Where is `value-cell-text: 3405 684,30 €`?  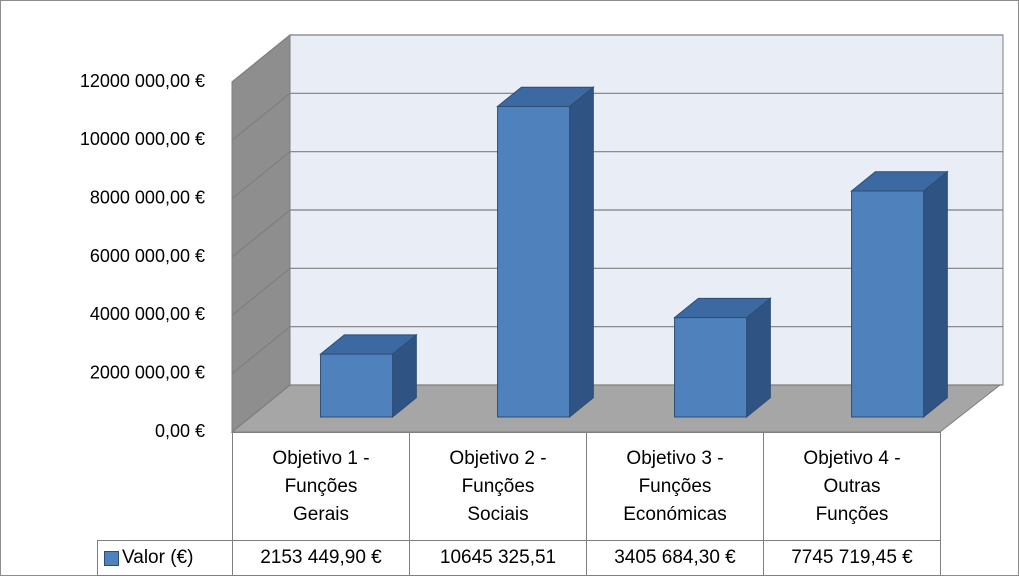 value-cell-text: 3405 684,30 € is located at coordinates (675, 557).